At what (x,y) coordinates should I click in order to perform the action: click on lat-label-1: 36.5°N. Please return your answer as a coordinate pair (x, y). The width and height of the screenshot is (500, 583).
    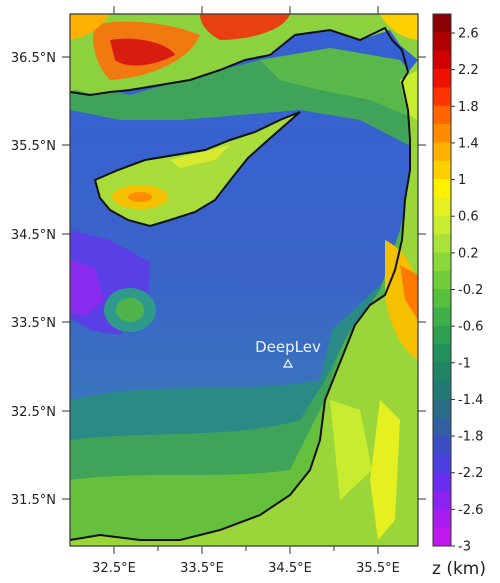
    Looking at the image, I should click on (33, 58).